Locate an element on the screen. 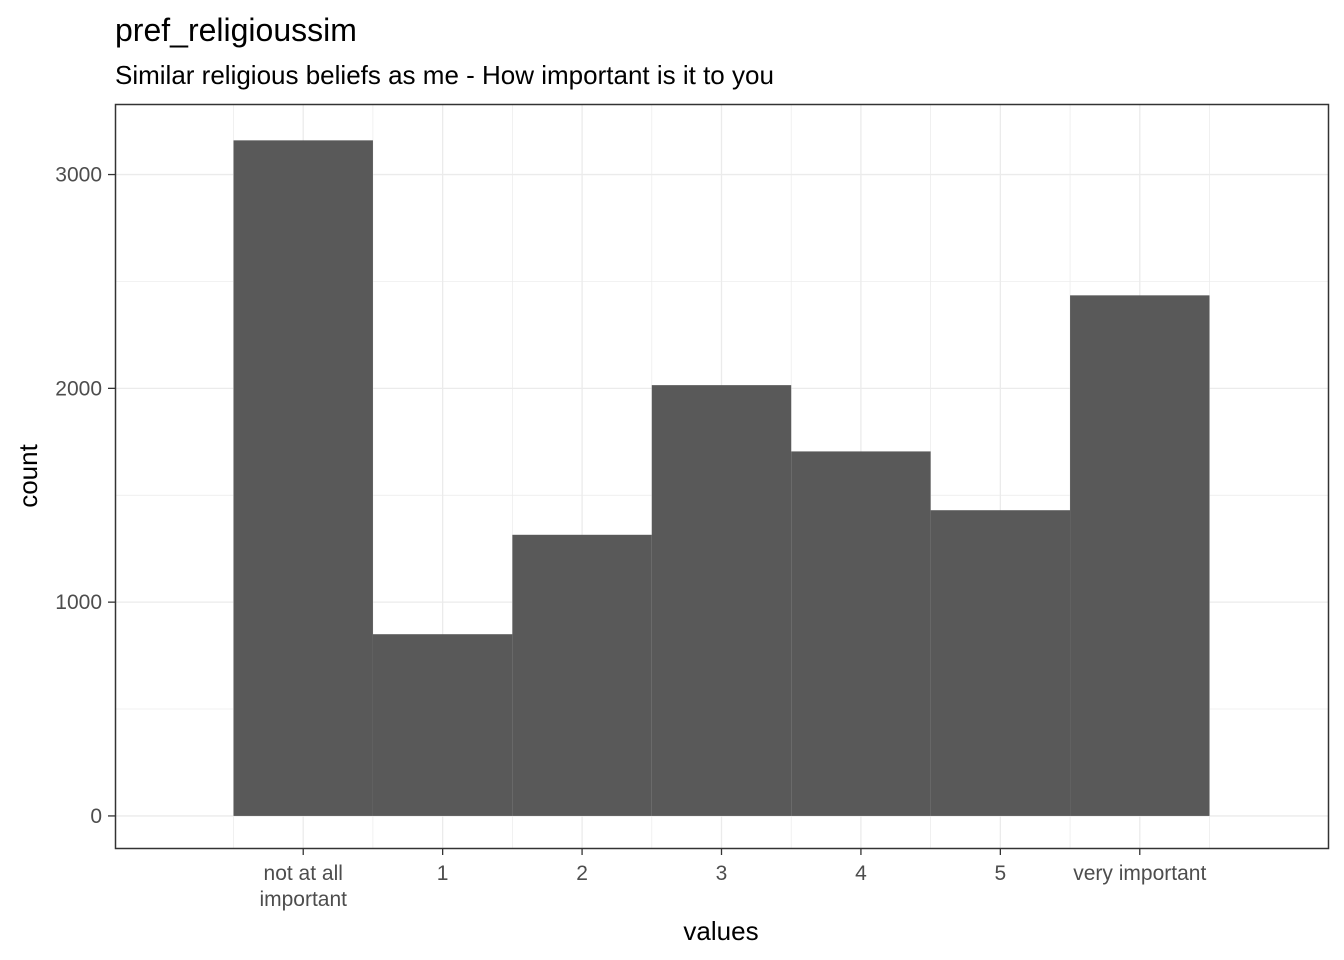 This screenshot has height=960, width=1344. x-tick-label: 5 is located at coordinates (1001, 873).